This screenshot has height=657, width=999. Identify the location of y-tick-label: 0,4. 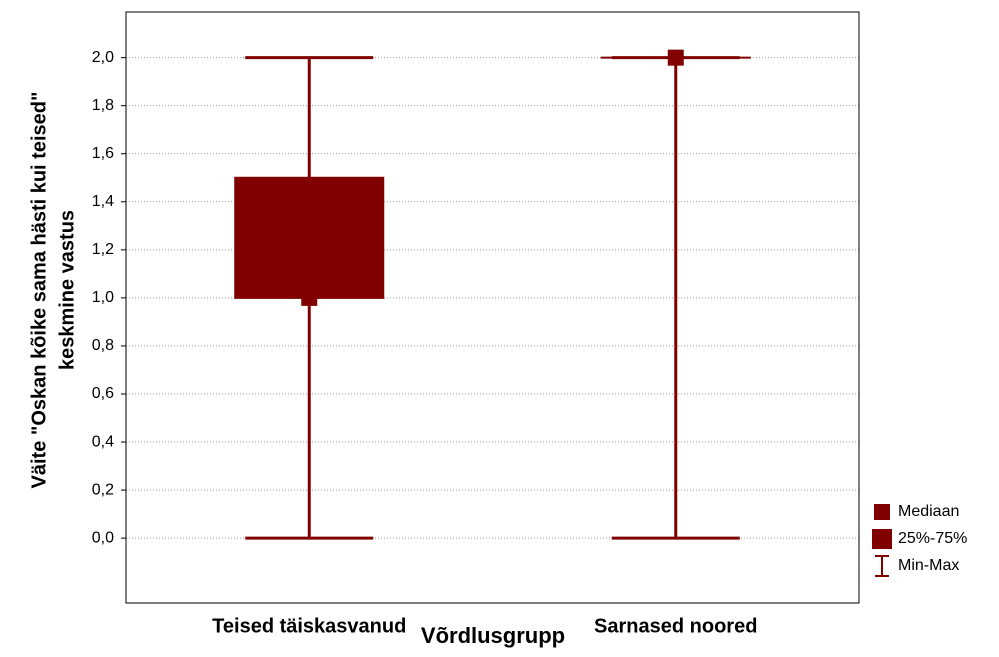
(103, 441).